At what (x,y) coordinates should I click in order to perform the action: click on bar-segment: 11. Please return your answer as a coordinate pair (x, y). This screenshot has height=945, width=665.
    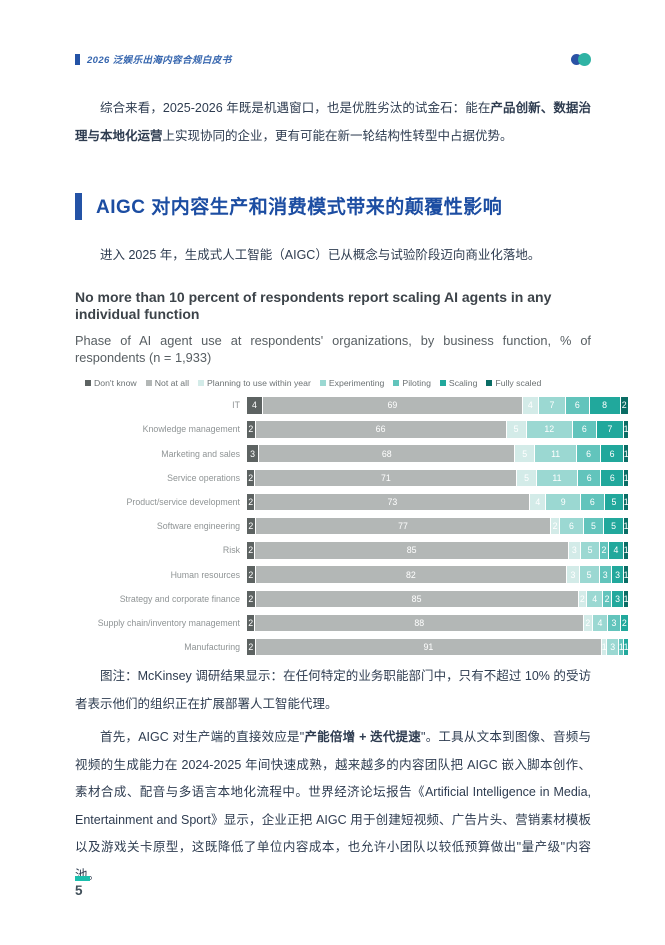
    Looking at the image, I should click on (556, 453).